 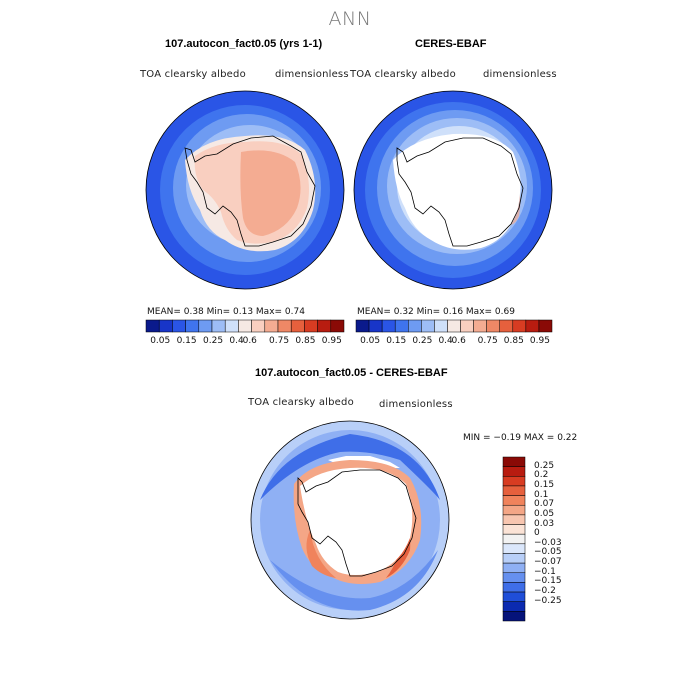 I want to click on panel2-polar-map, so click(x=453, y=190).